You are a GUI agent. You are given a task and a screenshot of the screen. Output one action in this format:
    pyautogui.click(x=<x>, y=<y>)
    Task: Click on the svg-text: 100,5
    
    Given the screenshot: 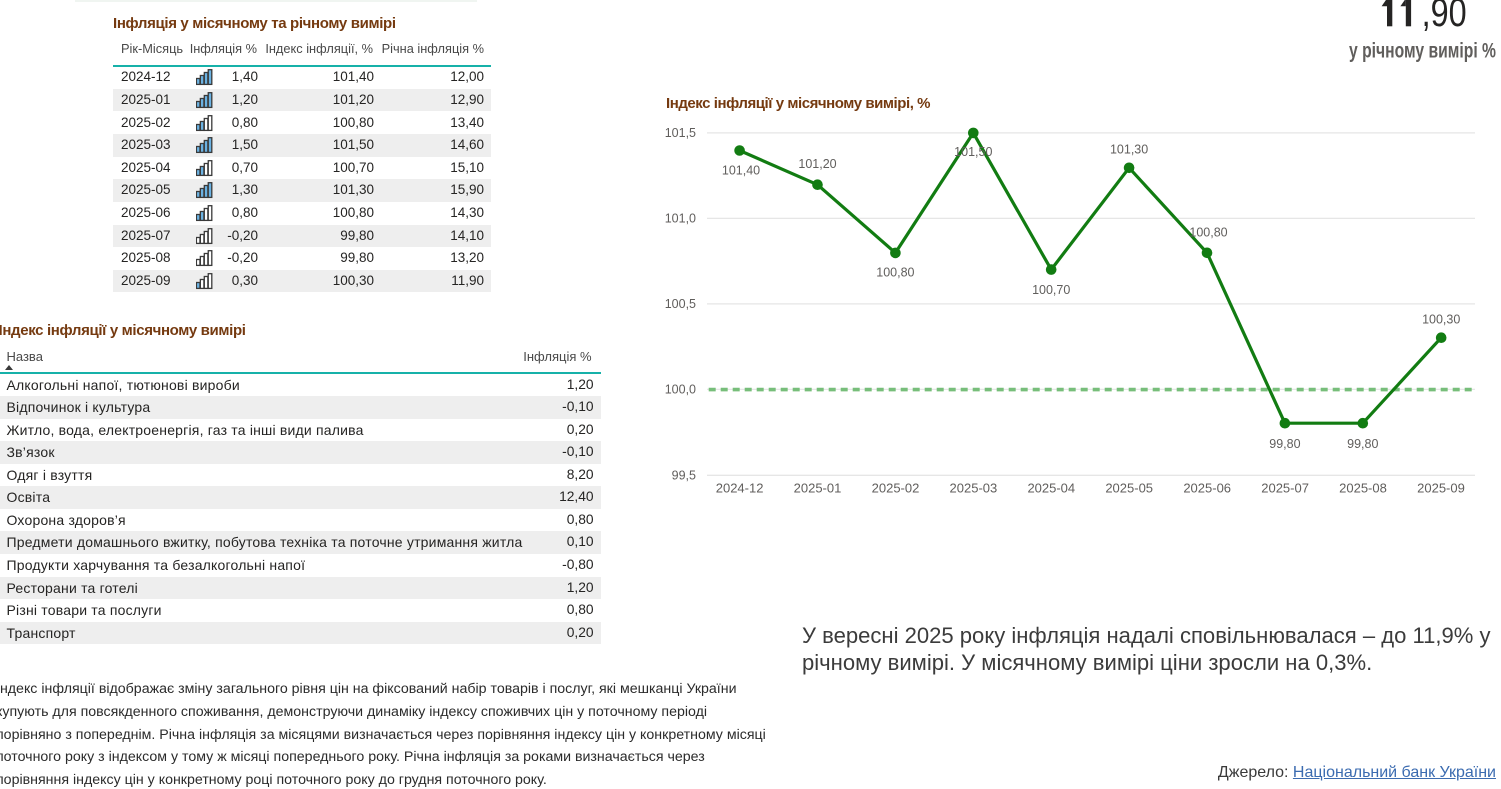 What is the action you would take?
    pyautogui.click(x=680, y=304)
    